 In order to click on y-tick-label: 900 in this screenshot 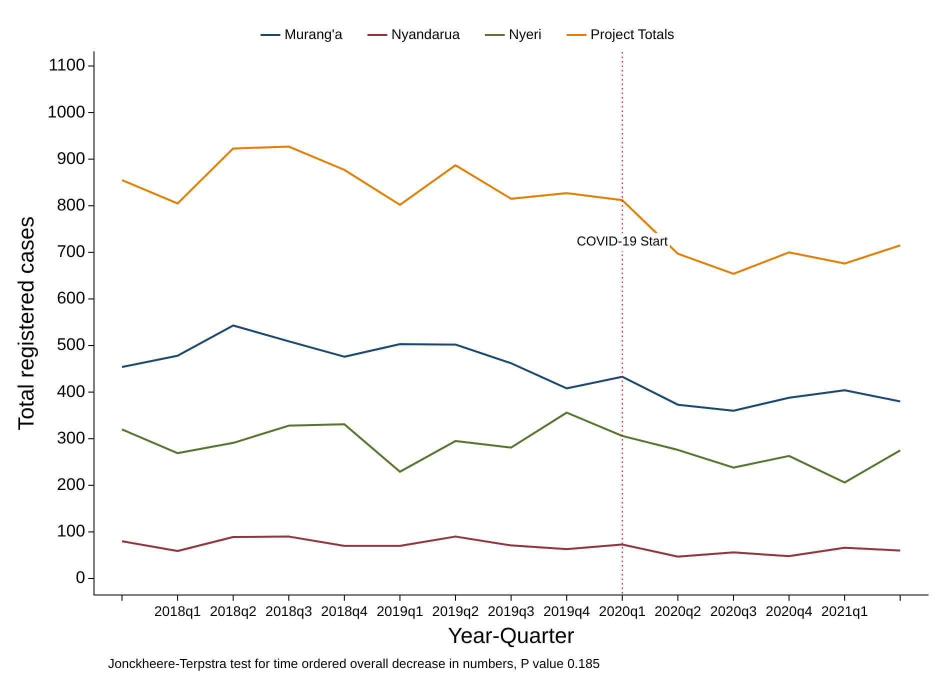, I will do `click(71, 158)`.